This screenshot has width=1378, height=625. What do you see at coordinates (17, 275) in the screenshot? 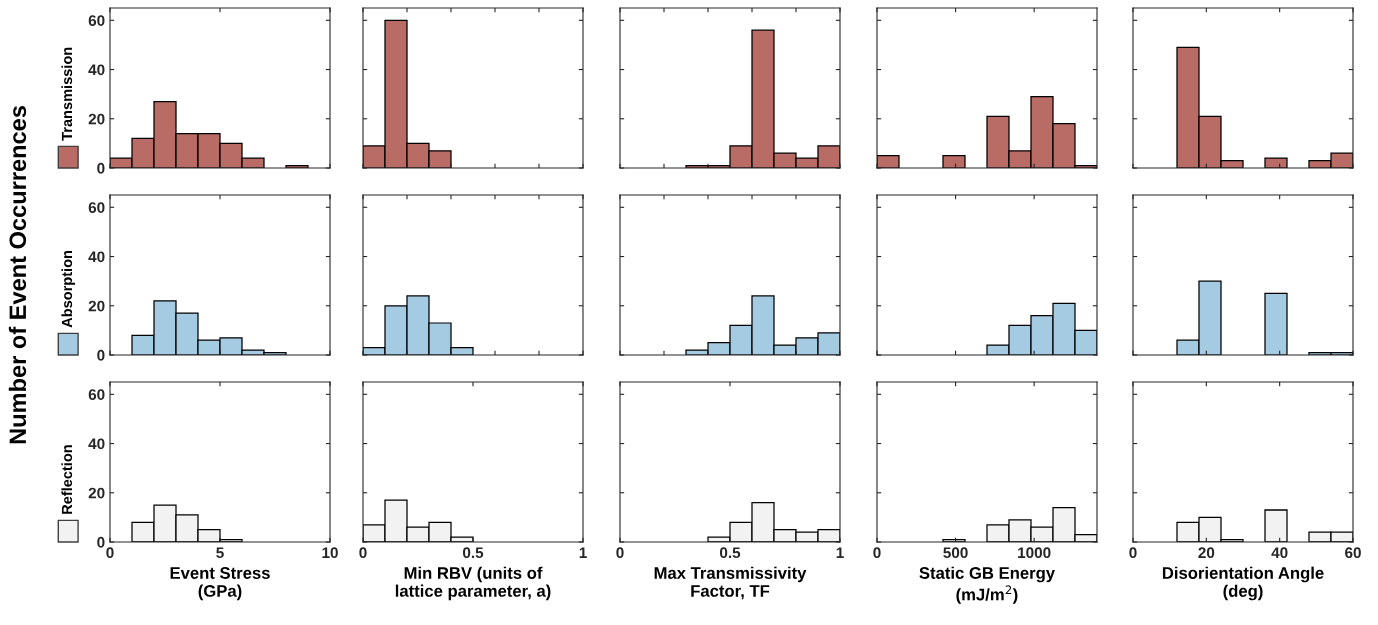
I see `y-axis-title: Number of Event Occurrences` at bounding box center [17, 275].